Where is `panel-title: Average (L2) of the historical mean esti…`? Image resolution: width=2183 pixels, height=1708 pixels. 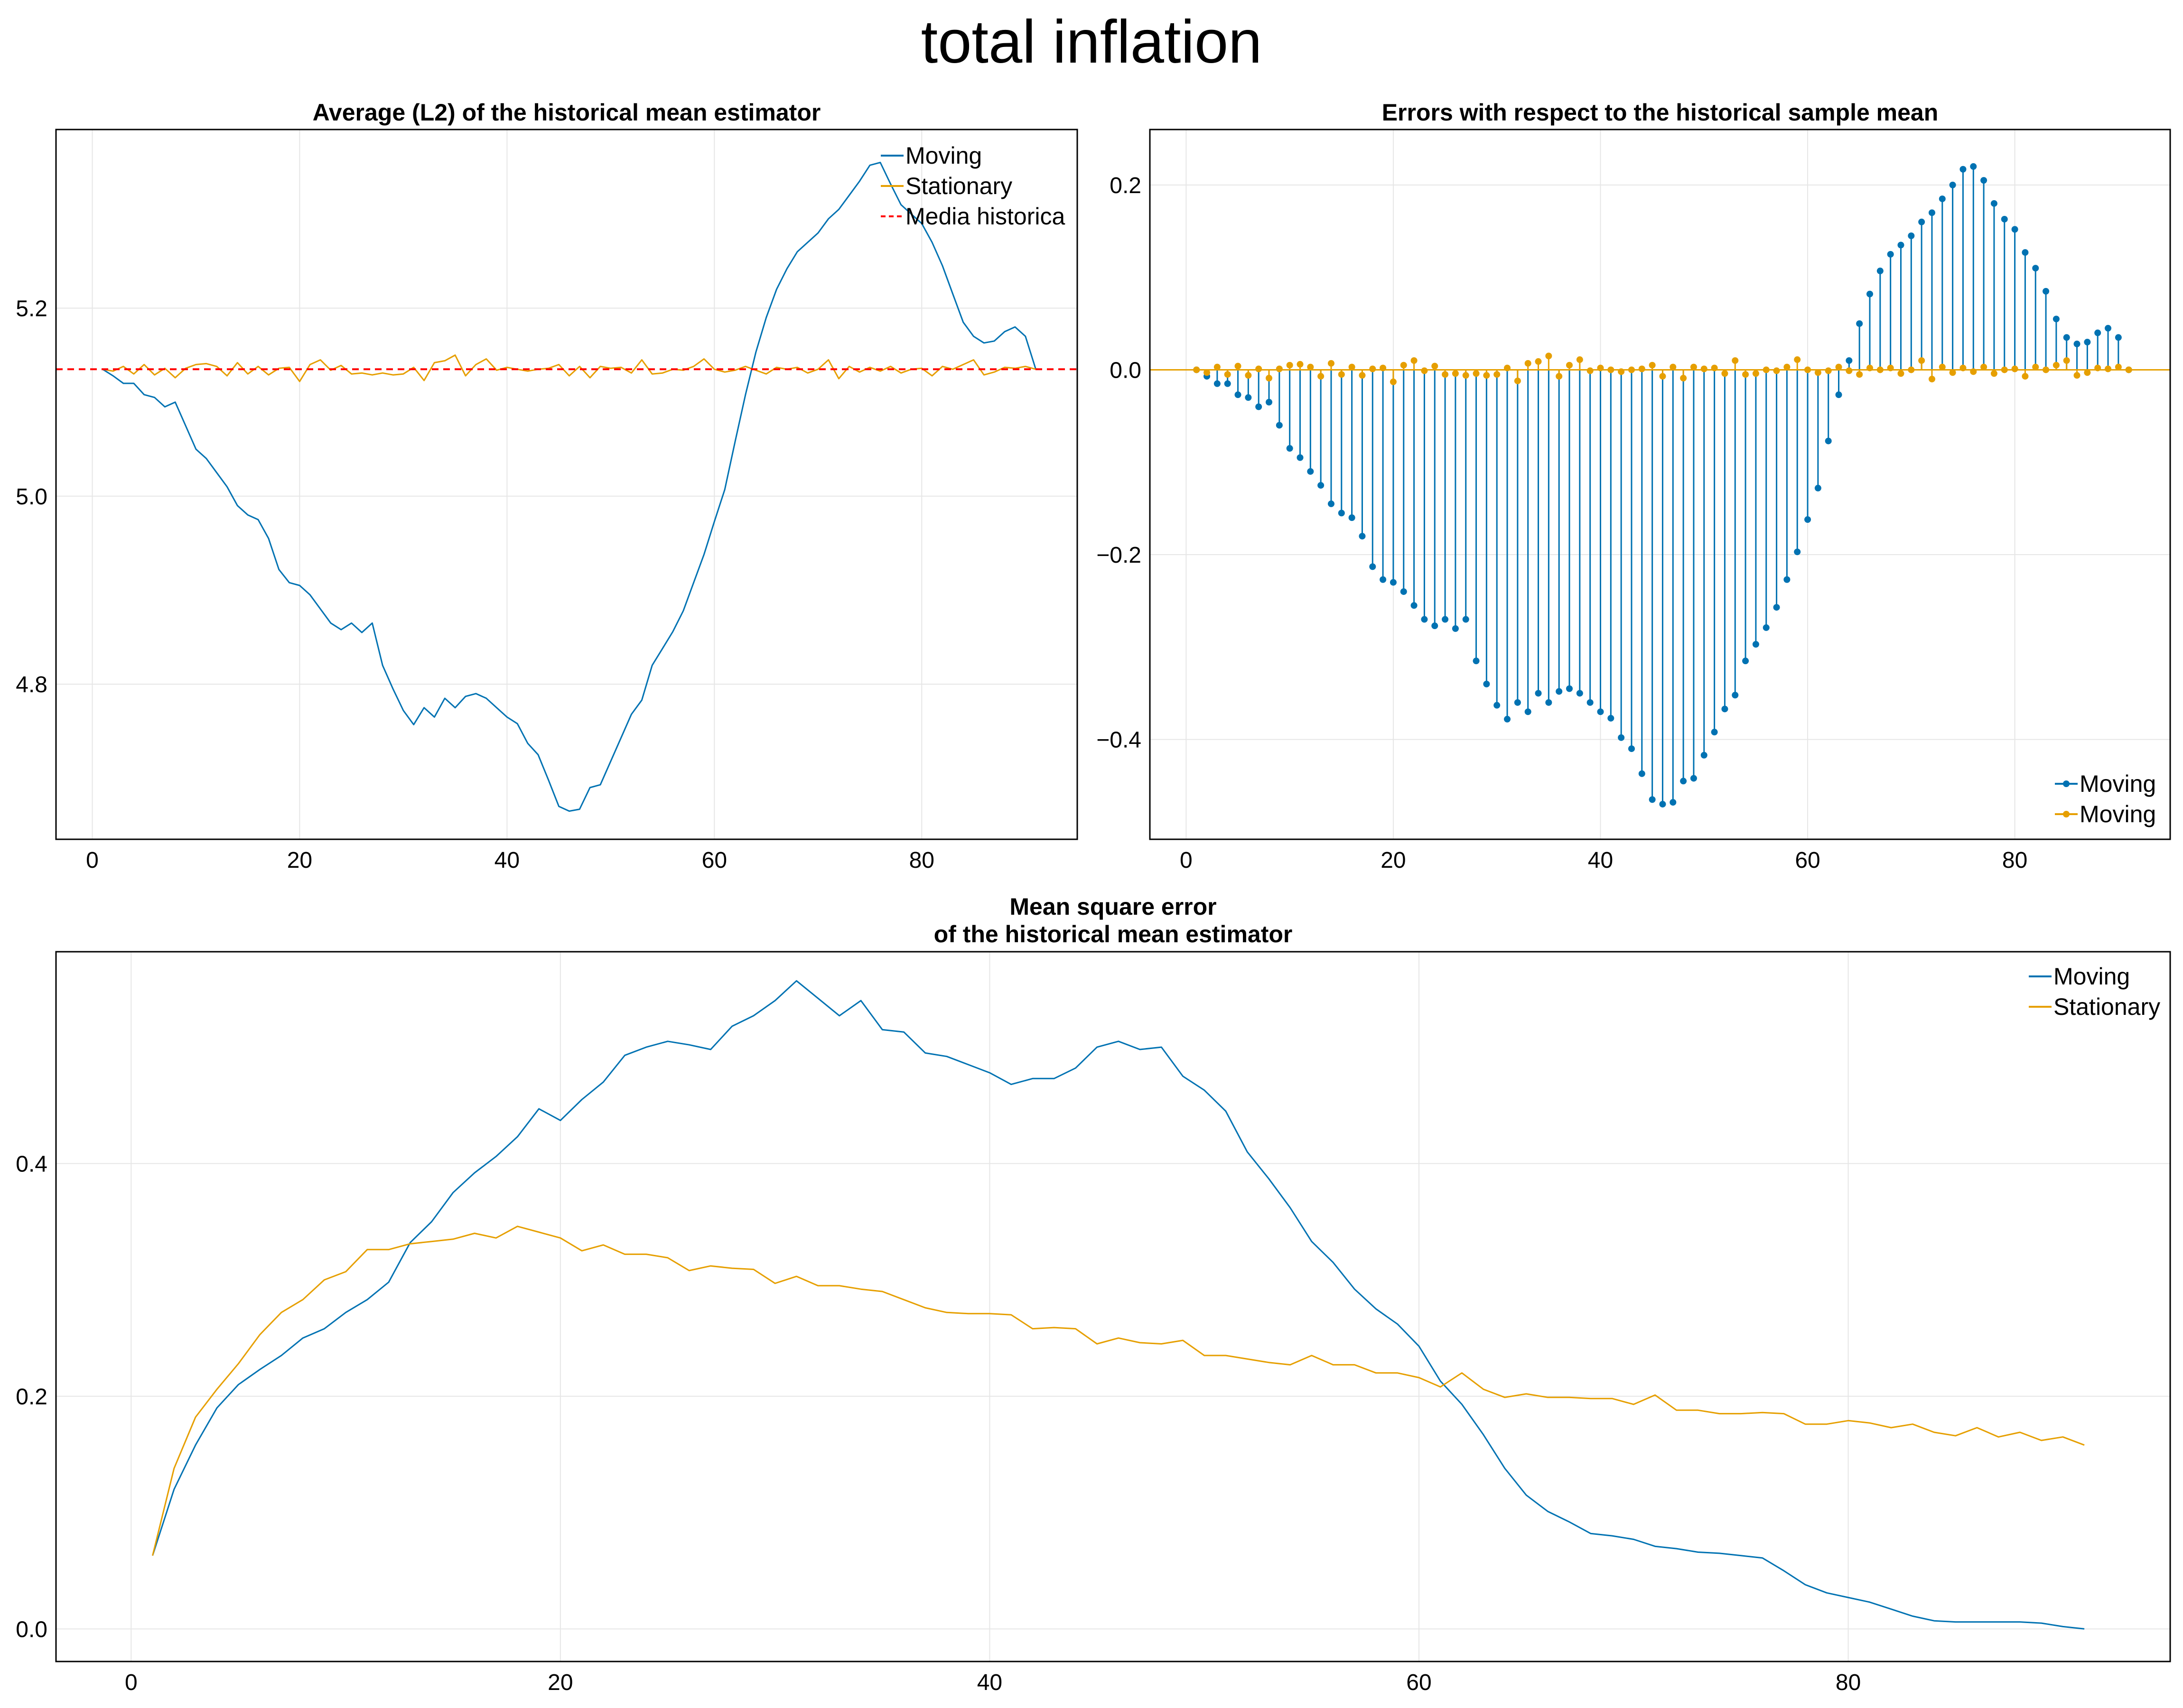
panel-title: Average (L2) of the historical mean esti… is located at coordinates (567, 112).